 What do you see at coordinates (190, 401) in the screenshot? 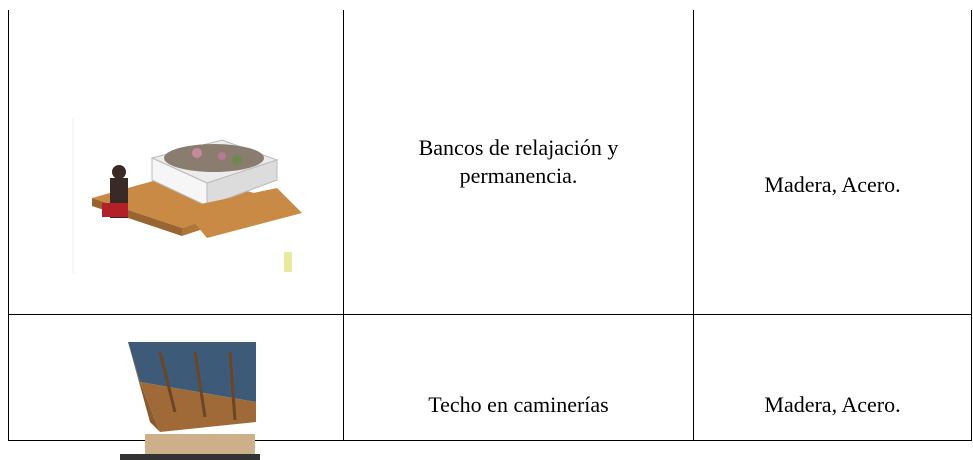
I see `roof-image` at bounding box center [190, 401].